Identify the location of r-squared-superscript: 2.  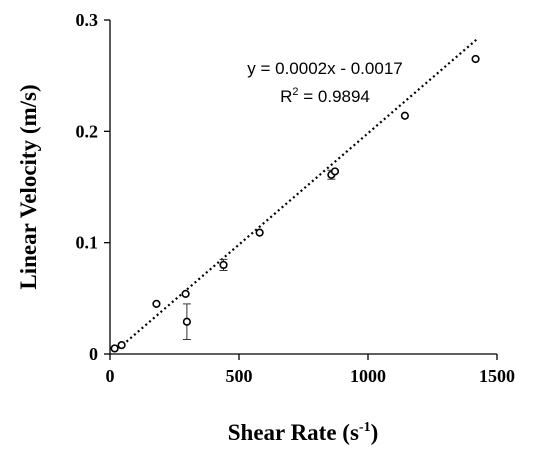
(295, 92).